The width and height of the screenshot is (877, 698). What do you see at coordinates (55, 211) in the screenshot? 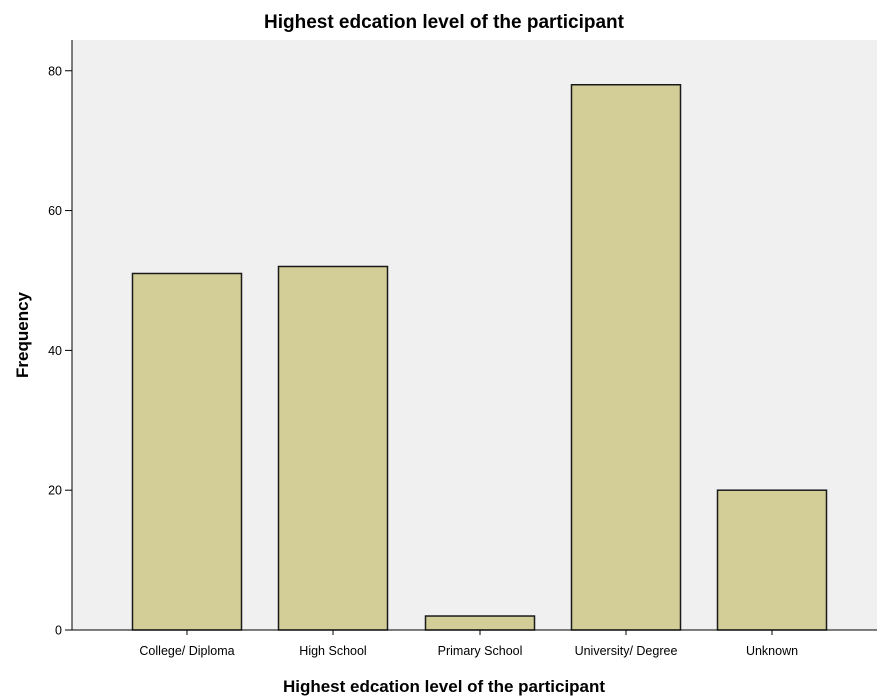
I see `y-tick-label-3: 60` at bounding box center [55, 211].